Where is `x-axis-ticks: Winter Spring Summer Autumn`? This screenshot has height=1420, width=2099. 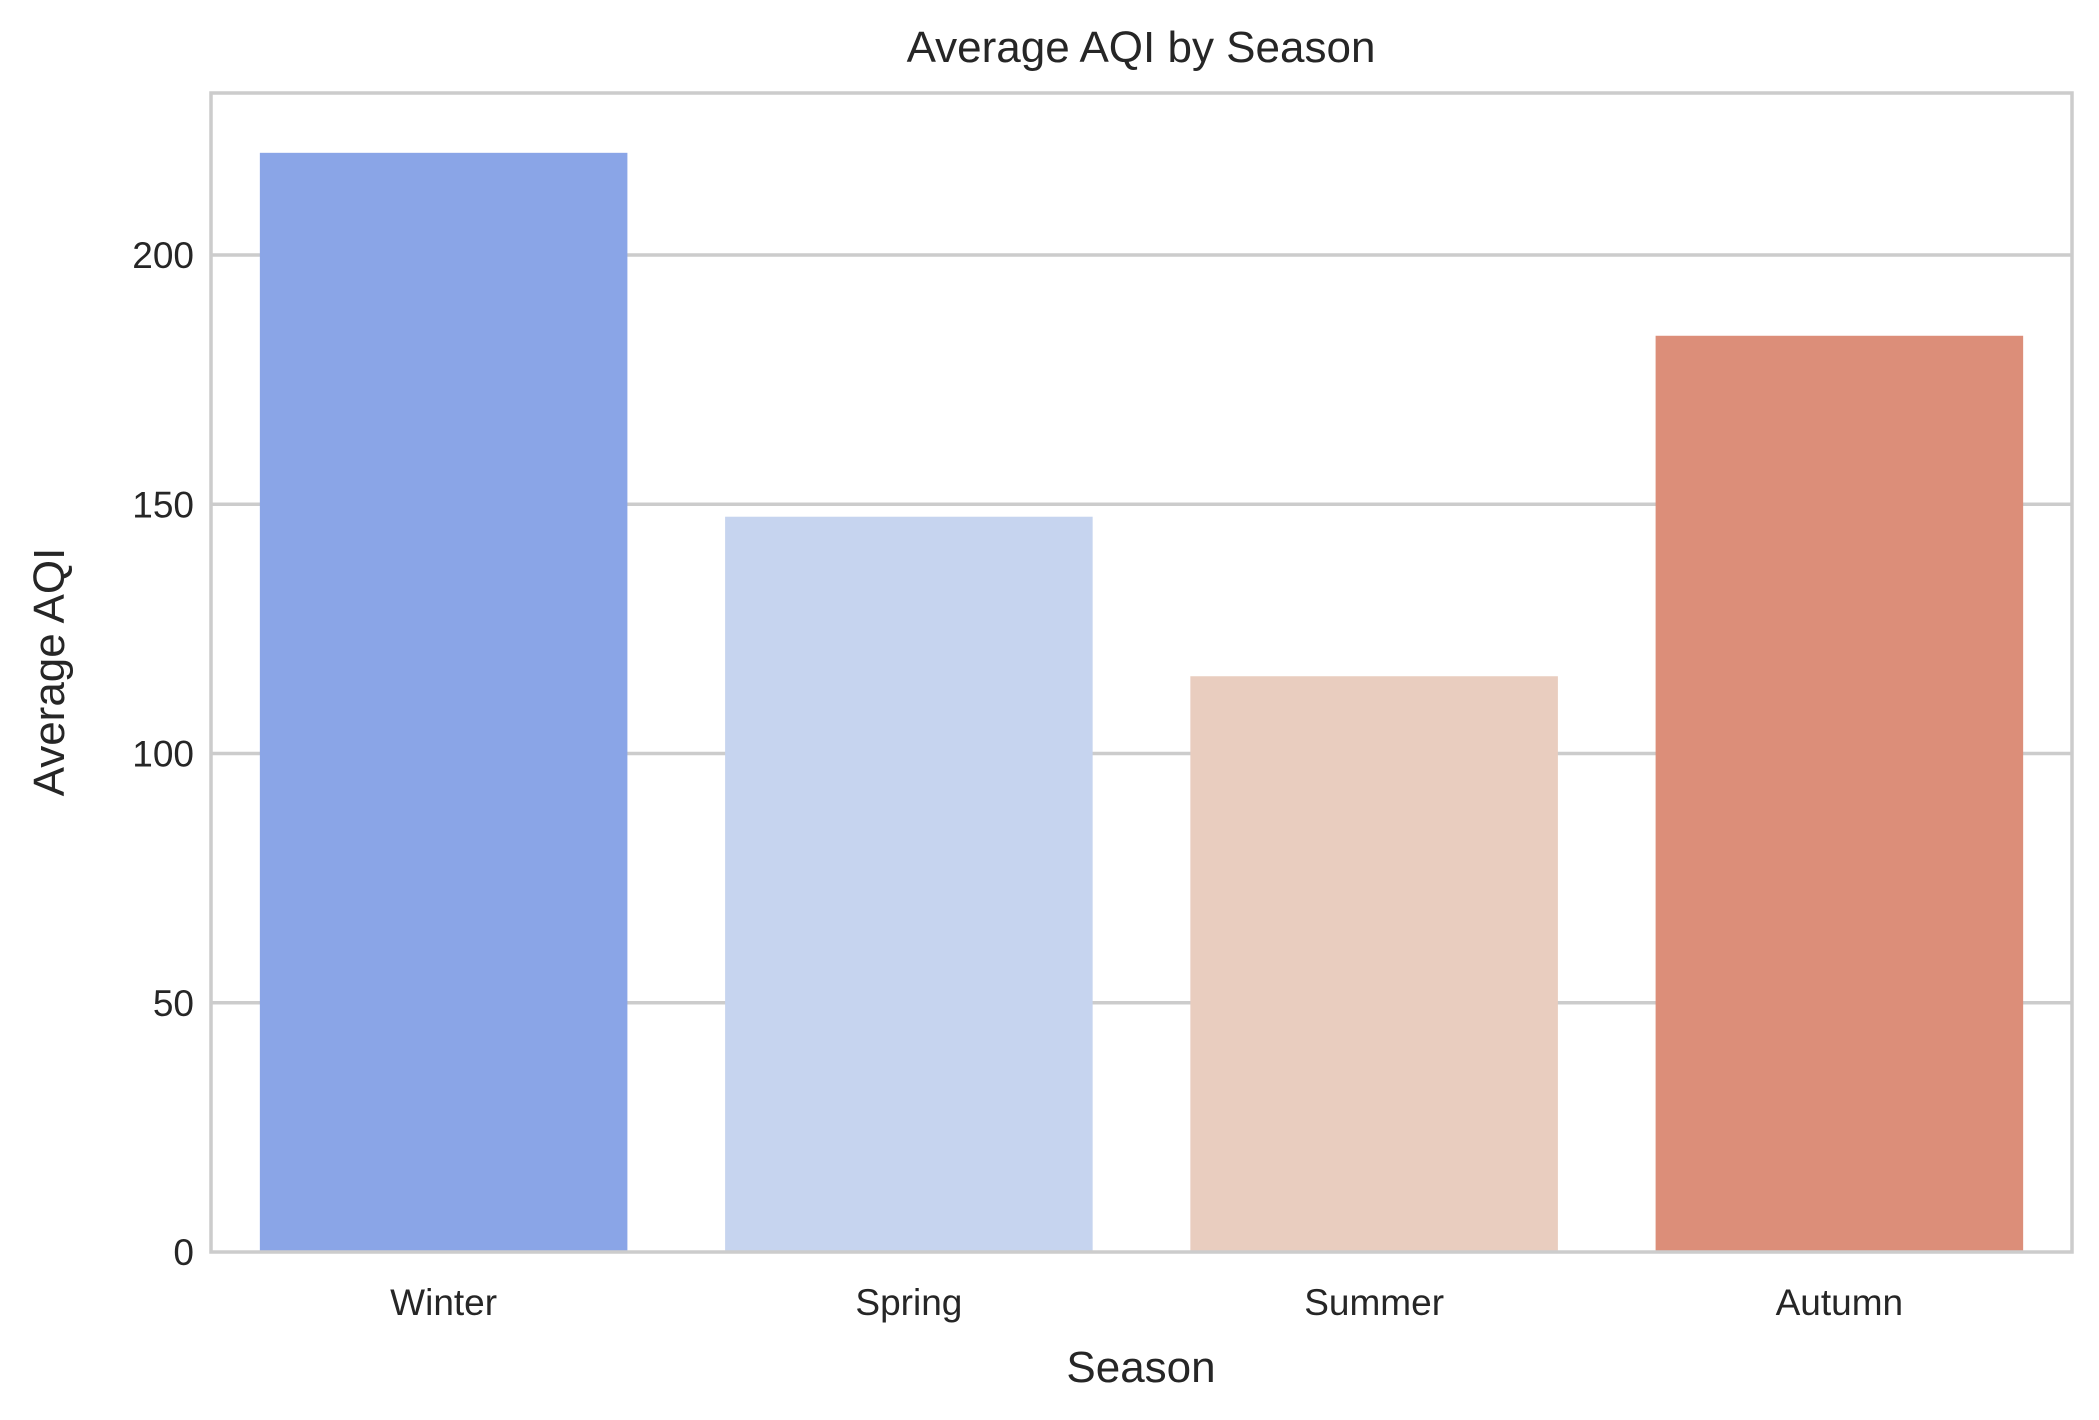
x-axis-ticks: Winter Spring Summer Autumn is located at coordinates (1146, 1302).